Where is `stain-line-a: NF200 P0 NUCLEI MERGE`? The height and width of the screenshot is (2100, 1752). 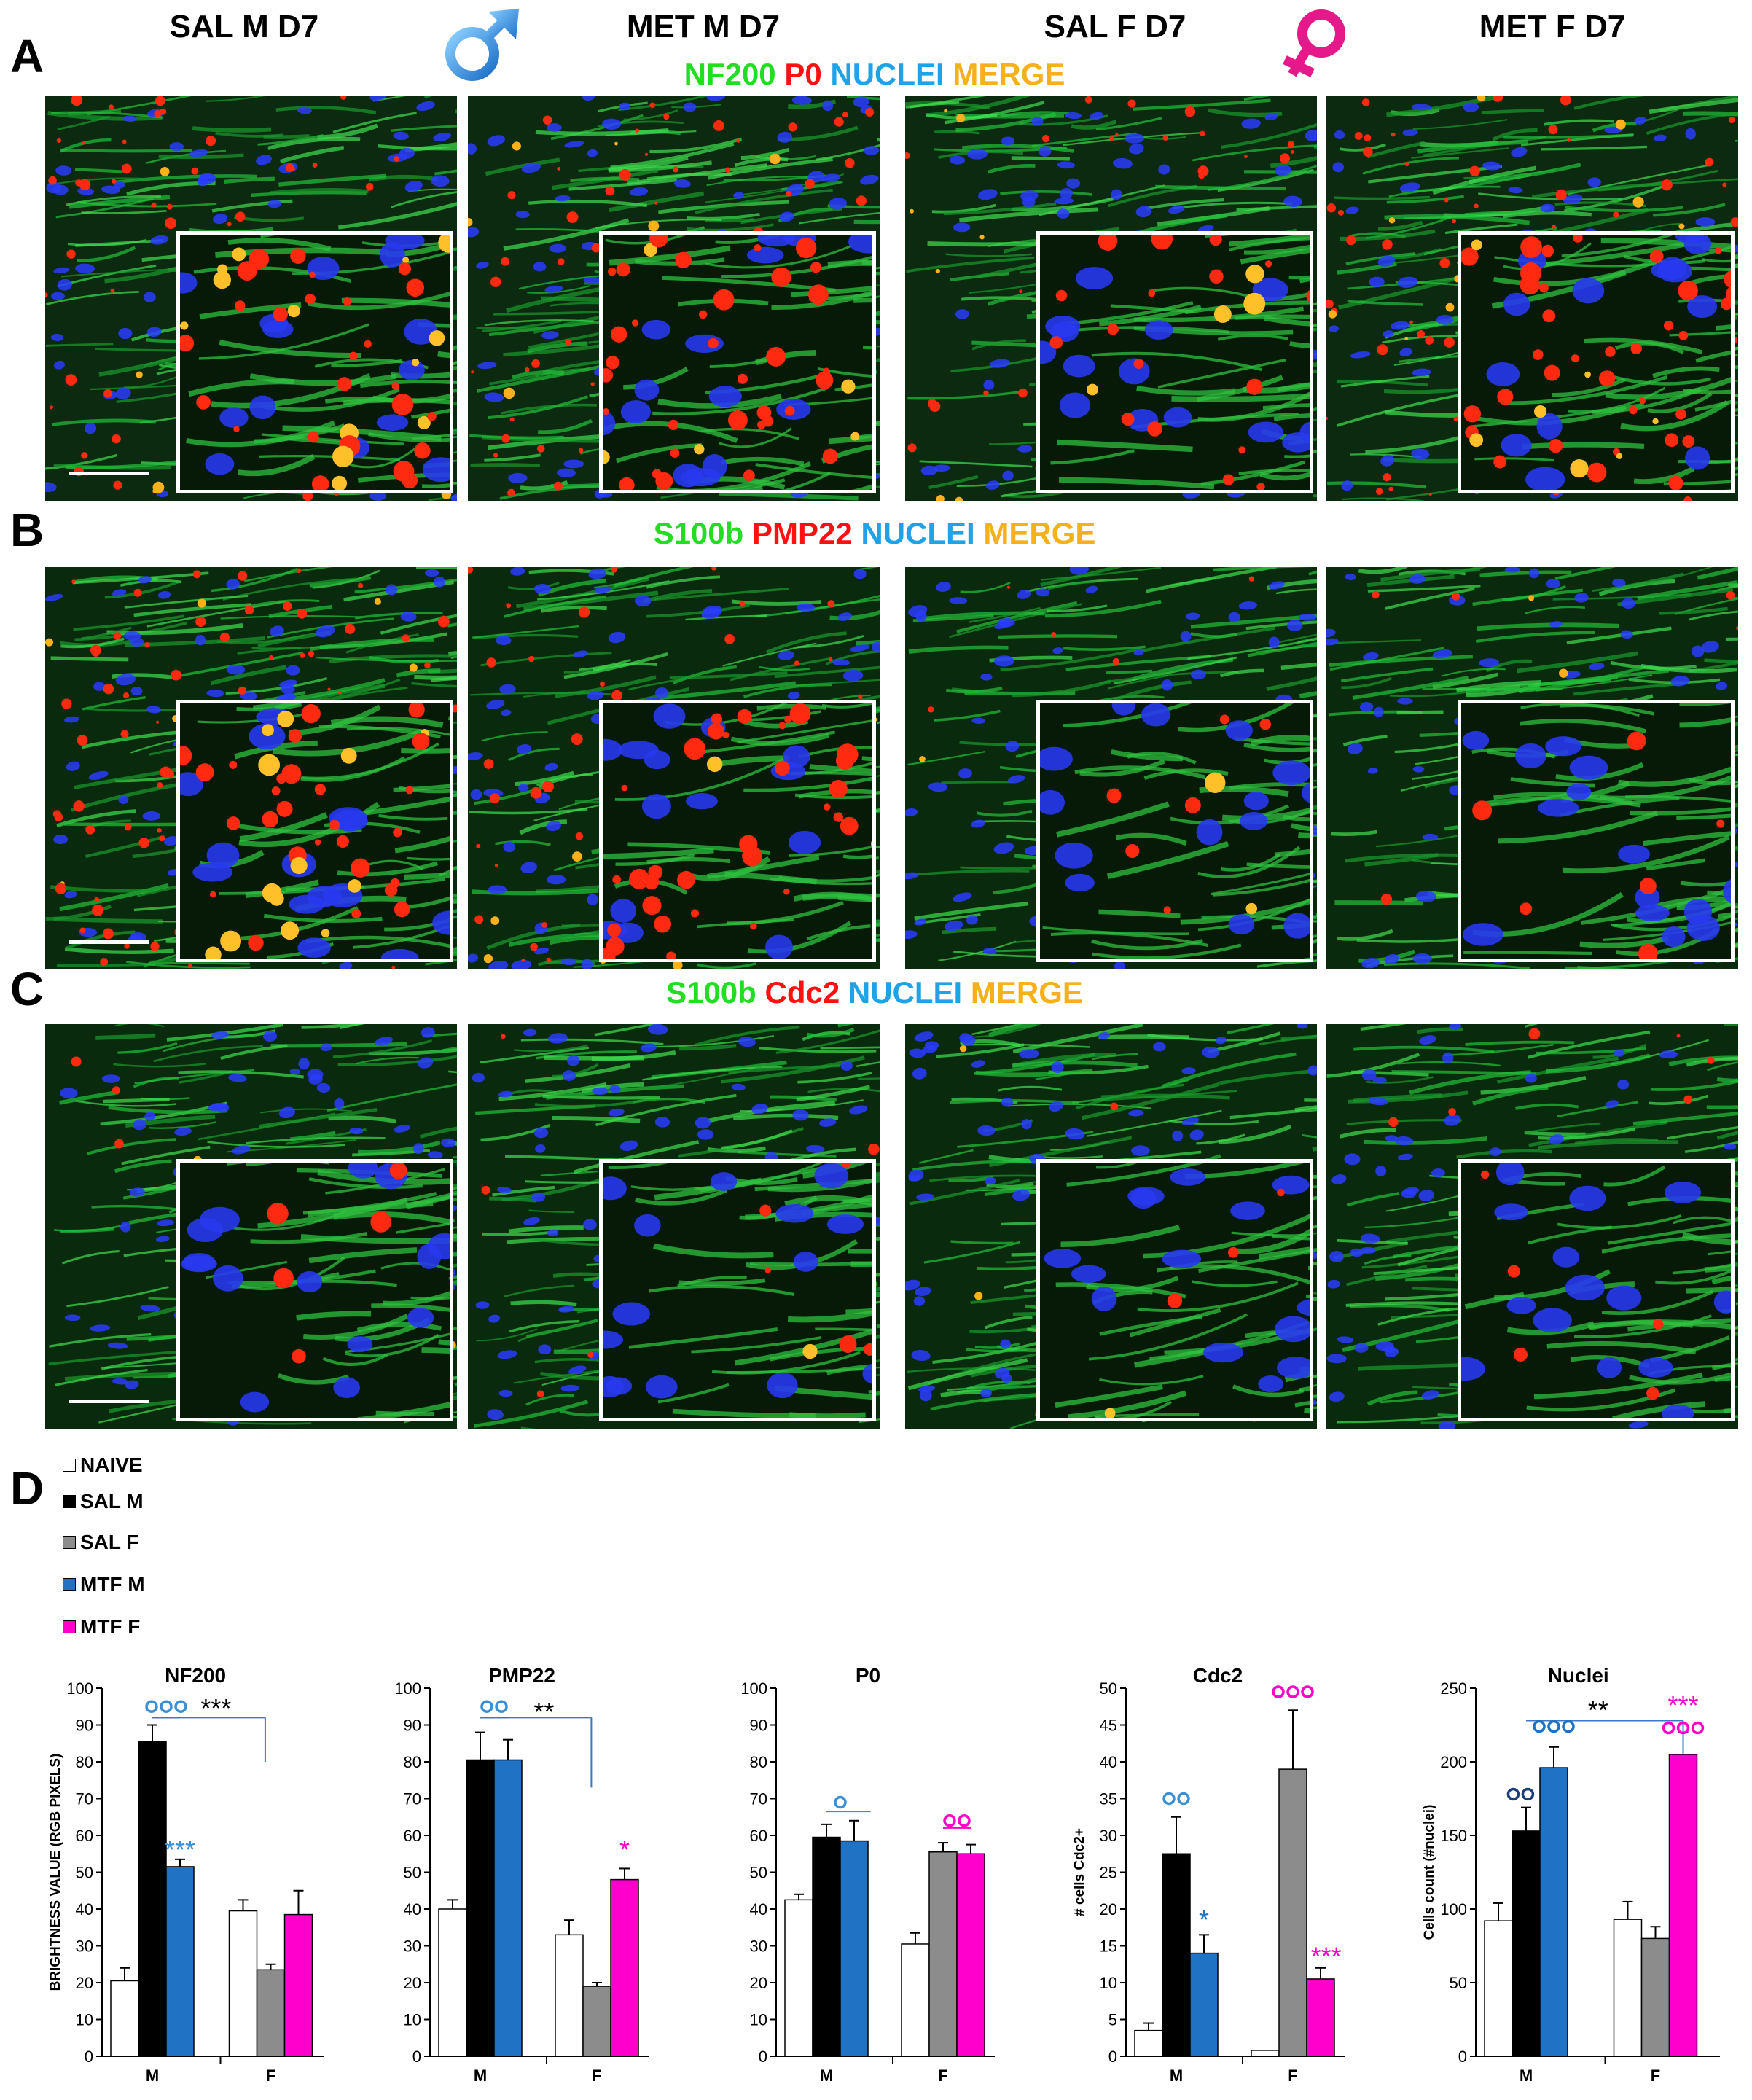
stain-line-a: NF200 P0 NUCLEI MERGE is located at coordinates (874, 74).